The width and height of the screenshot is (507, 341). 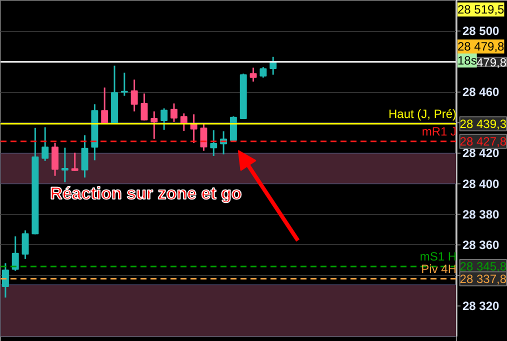 I want to click on y-tick-label: 28 320, so click(x=481, y=305).